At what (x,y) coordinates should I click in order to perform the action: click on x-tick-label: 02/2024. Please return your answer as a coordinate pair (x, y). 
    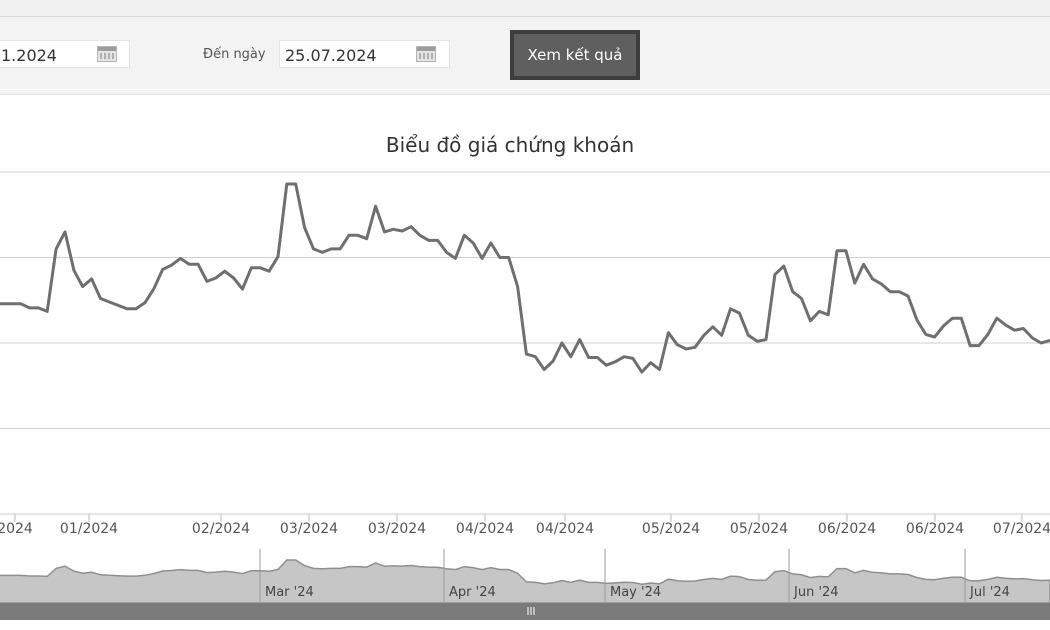
    Looking at the image, I should click on (221, 529).